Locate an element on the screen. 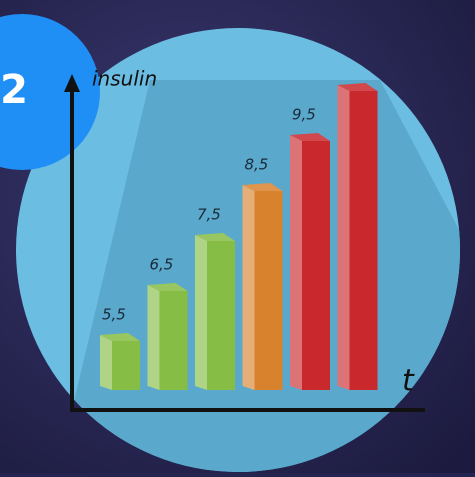 The image size is (475, 477). badge-circle is located at coordinates (50, 92).